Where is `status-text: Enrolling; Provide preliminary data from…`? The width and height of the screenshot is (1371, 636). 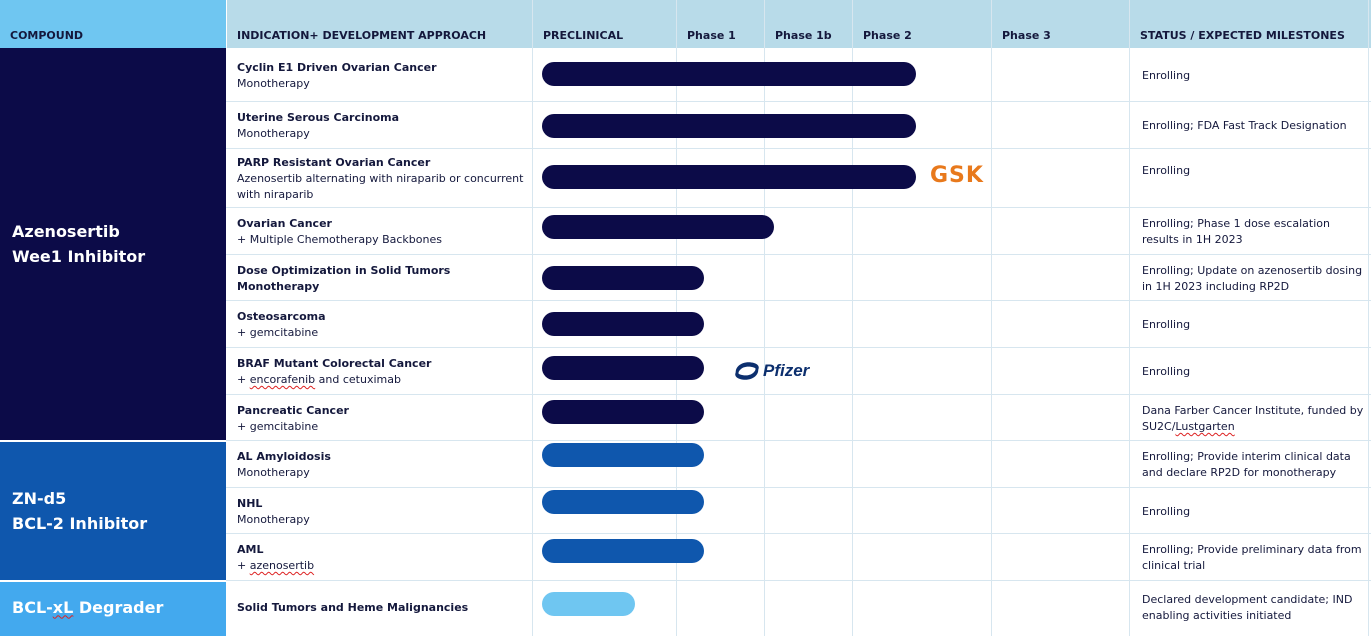 status-text: Enrolling; Provide preliminary data from… is located at coordinates (1252, 557).